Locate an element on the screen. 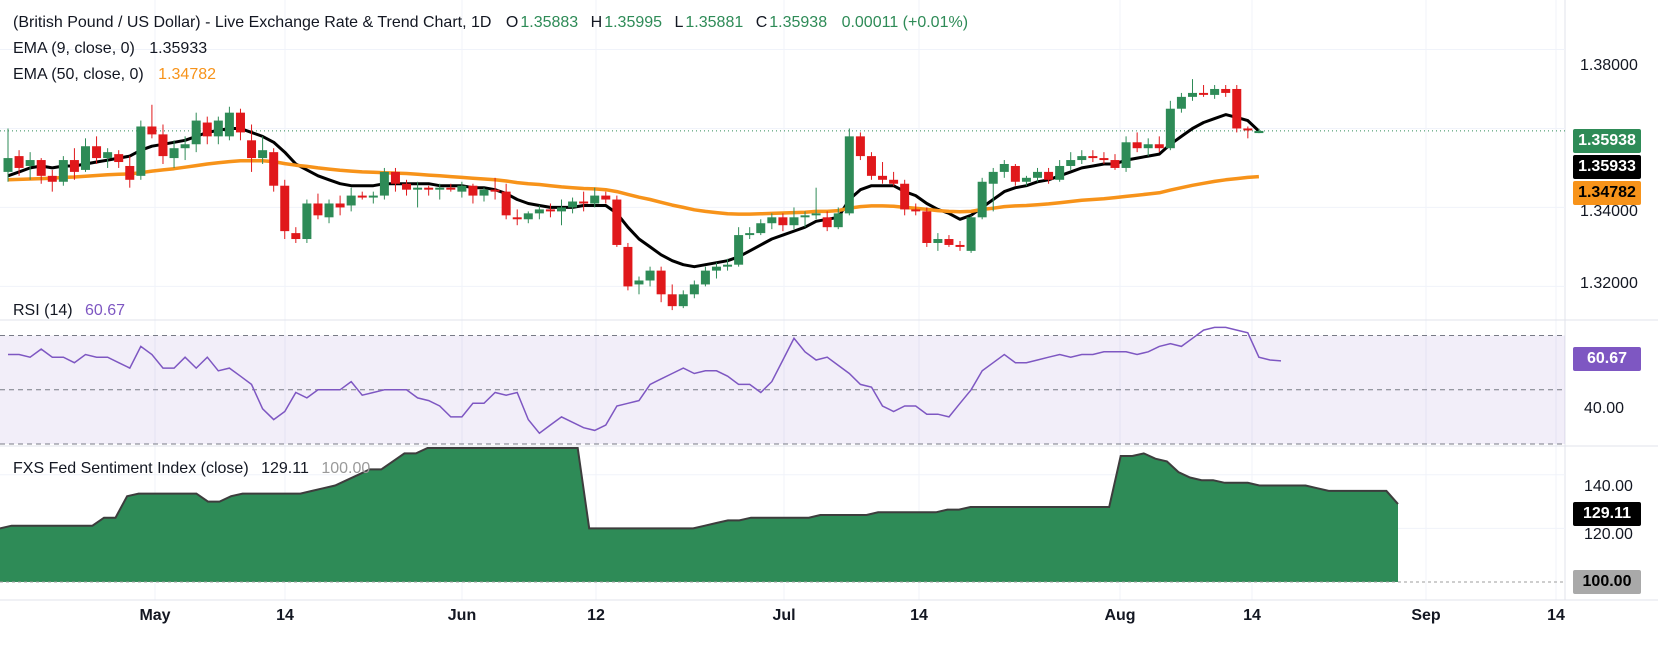 The height and width of the screenshot is (652, 1658). ohlc-change: 0.00011 (+0.01%) is located at coordinates (905, 22).